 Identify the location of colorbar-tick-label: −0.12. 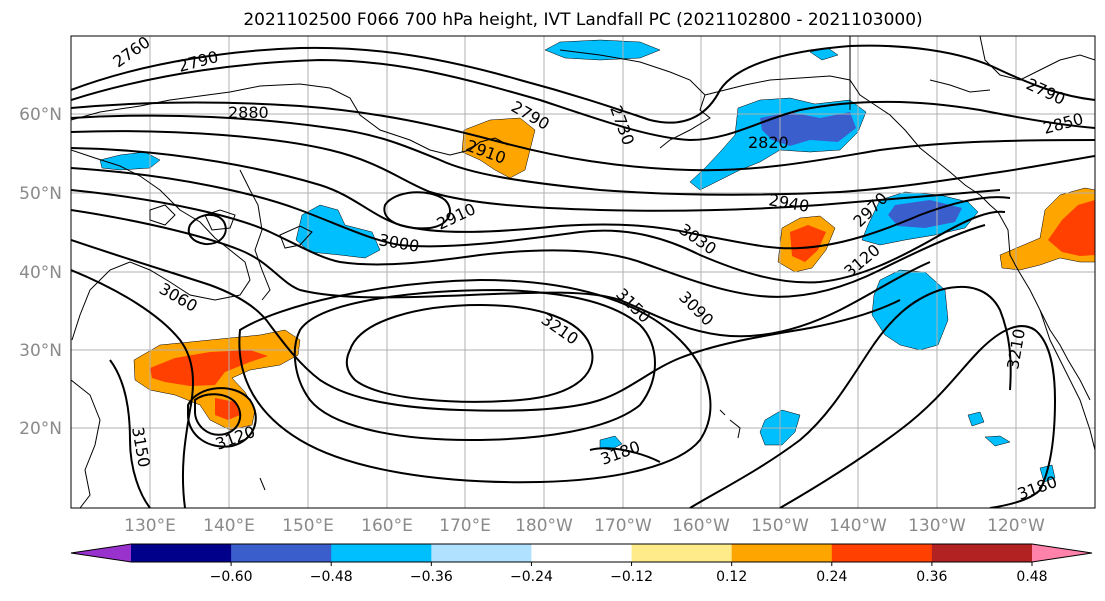
(631, 577).